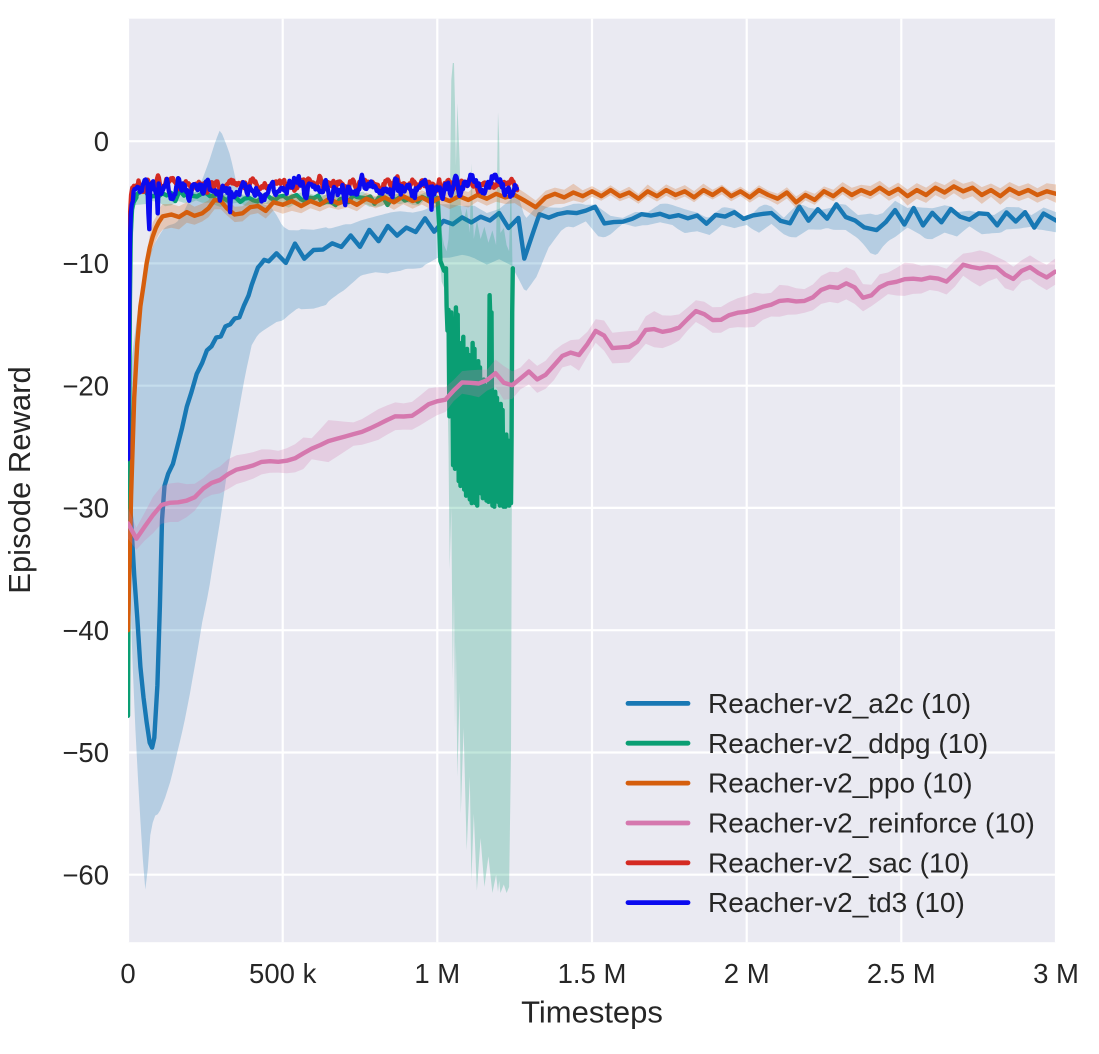 The image size is (1099, 1054). I want to click on svg-text: Reacher-v2_td3 (10), so click(836, 902).